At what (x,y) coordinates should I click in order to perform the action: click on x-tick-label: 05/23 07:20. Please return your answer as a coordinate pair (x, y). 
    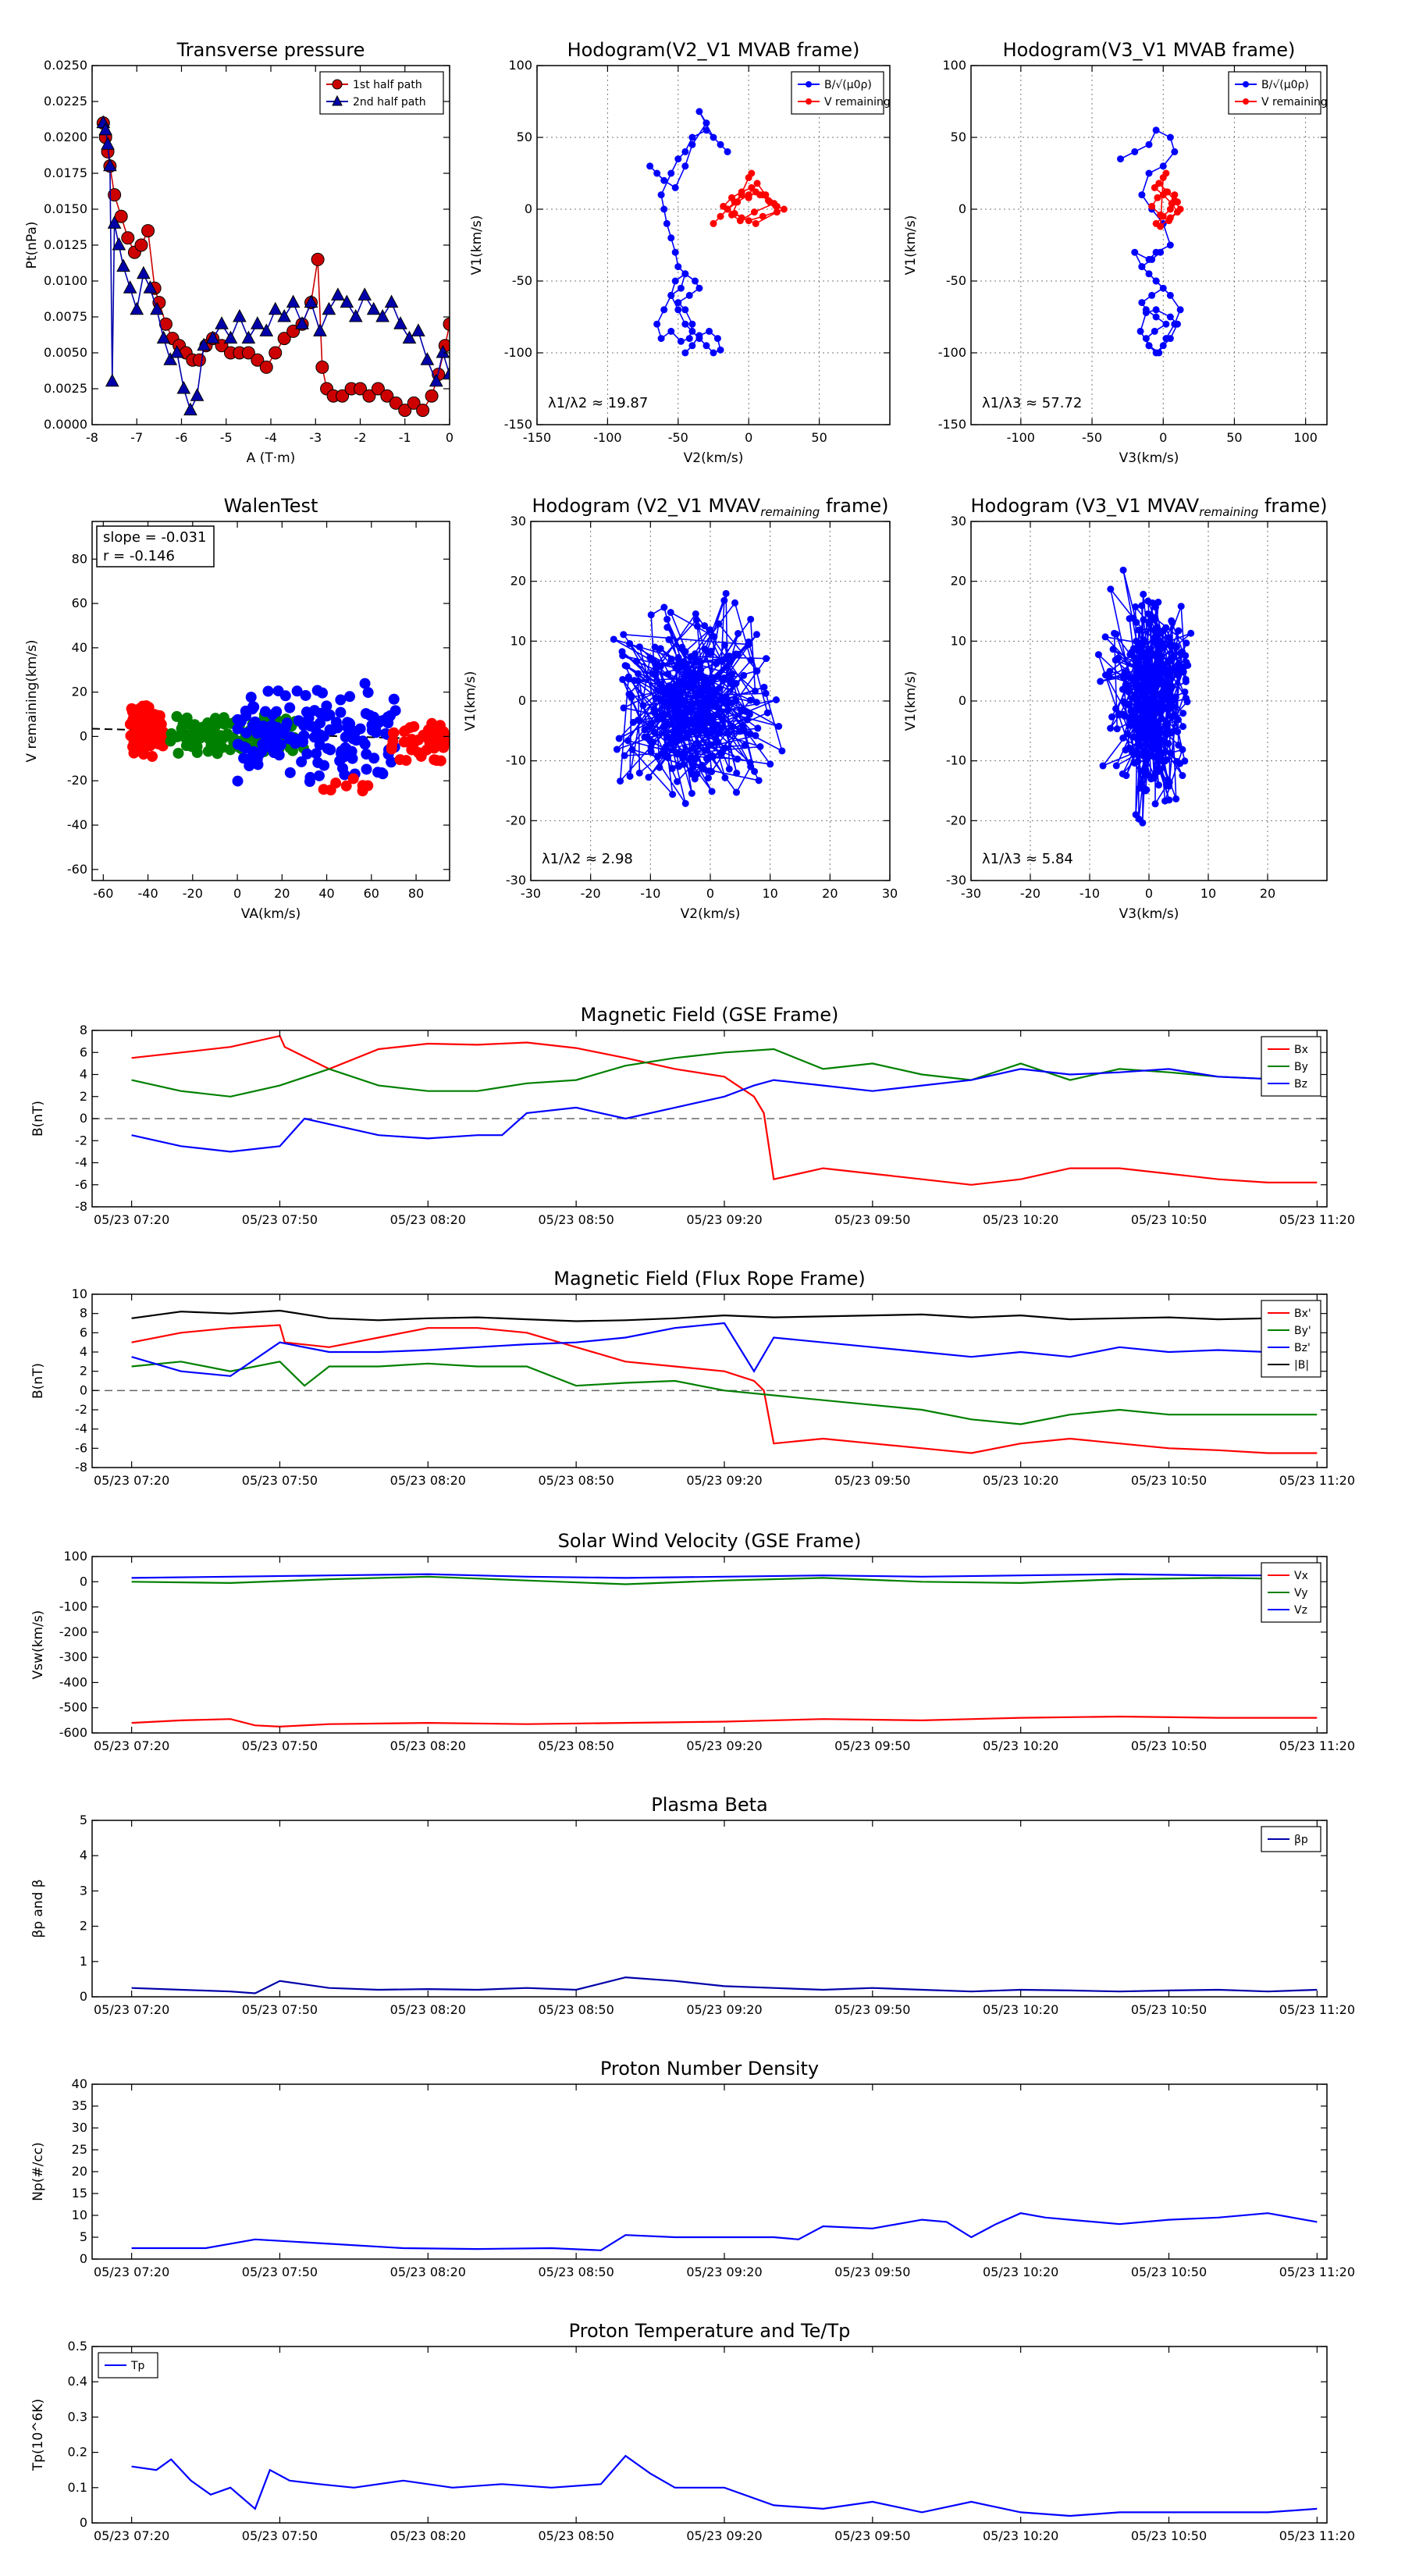
    Looking at the image, I should click on (131, 2272).